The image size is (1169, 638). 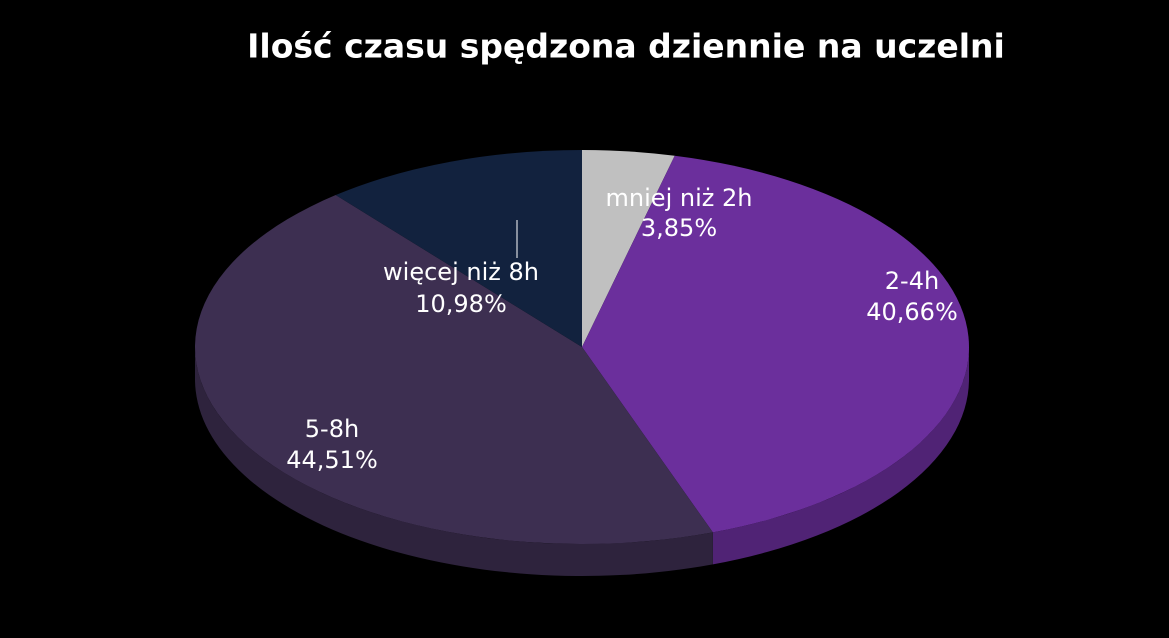 What do you see at coordinates (840, 456) in the screenshot?
I see `slice-side` at bounding box center [840, 456].